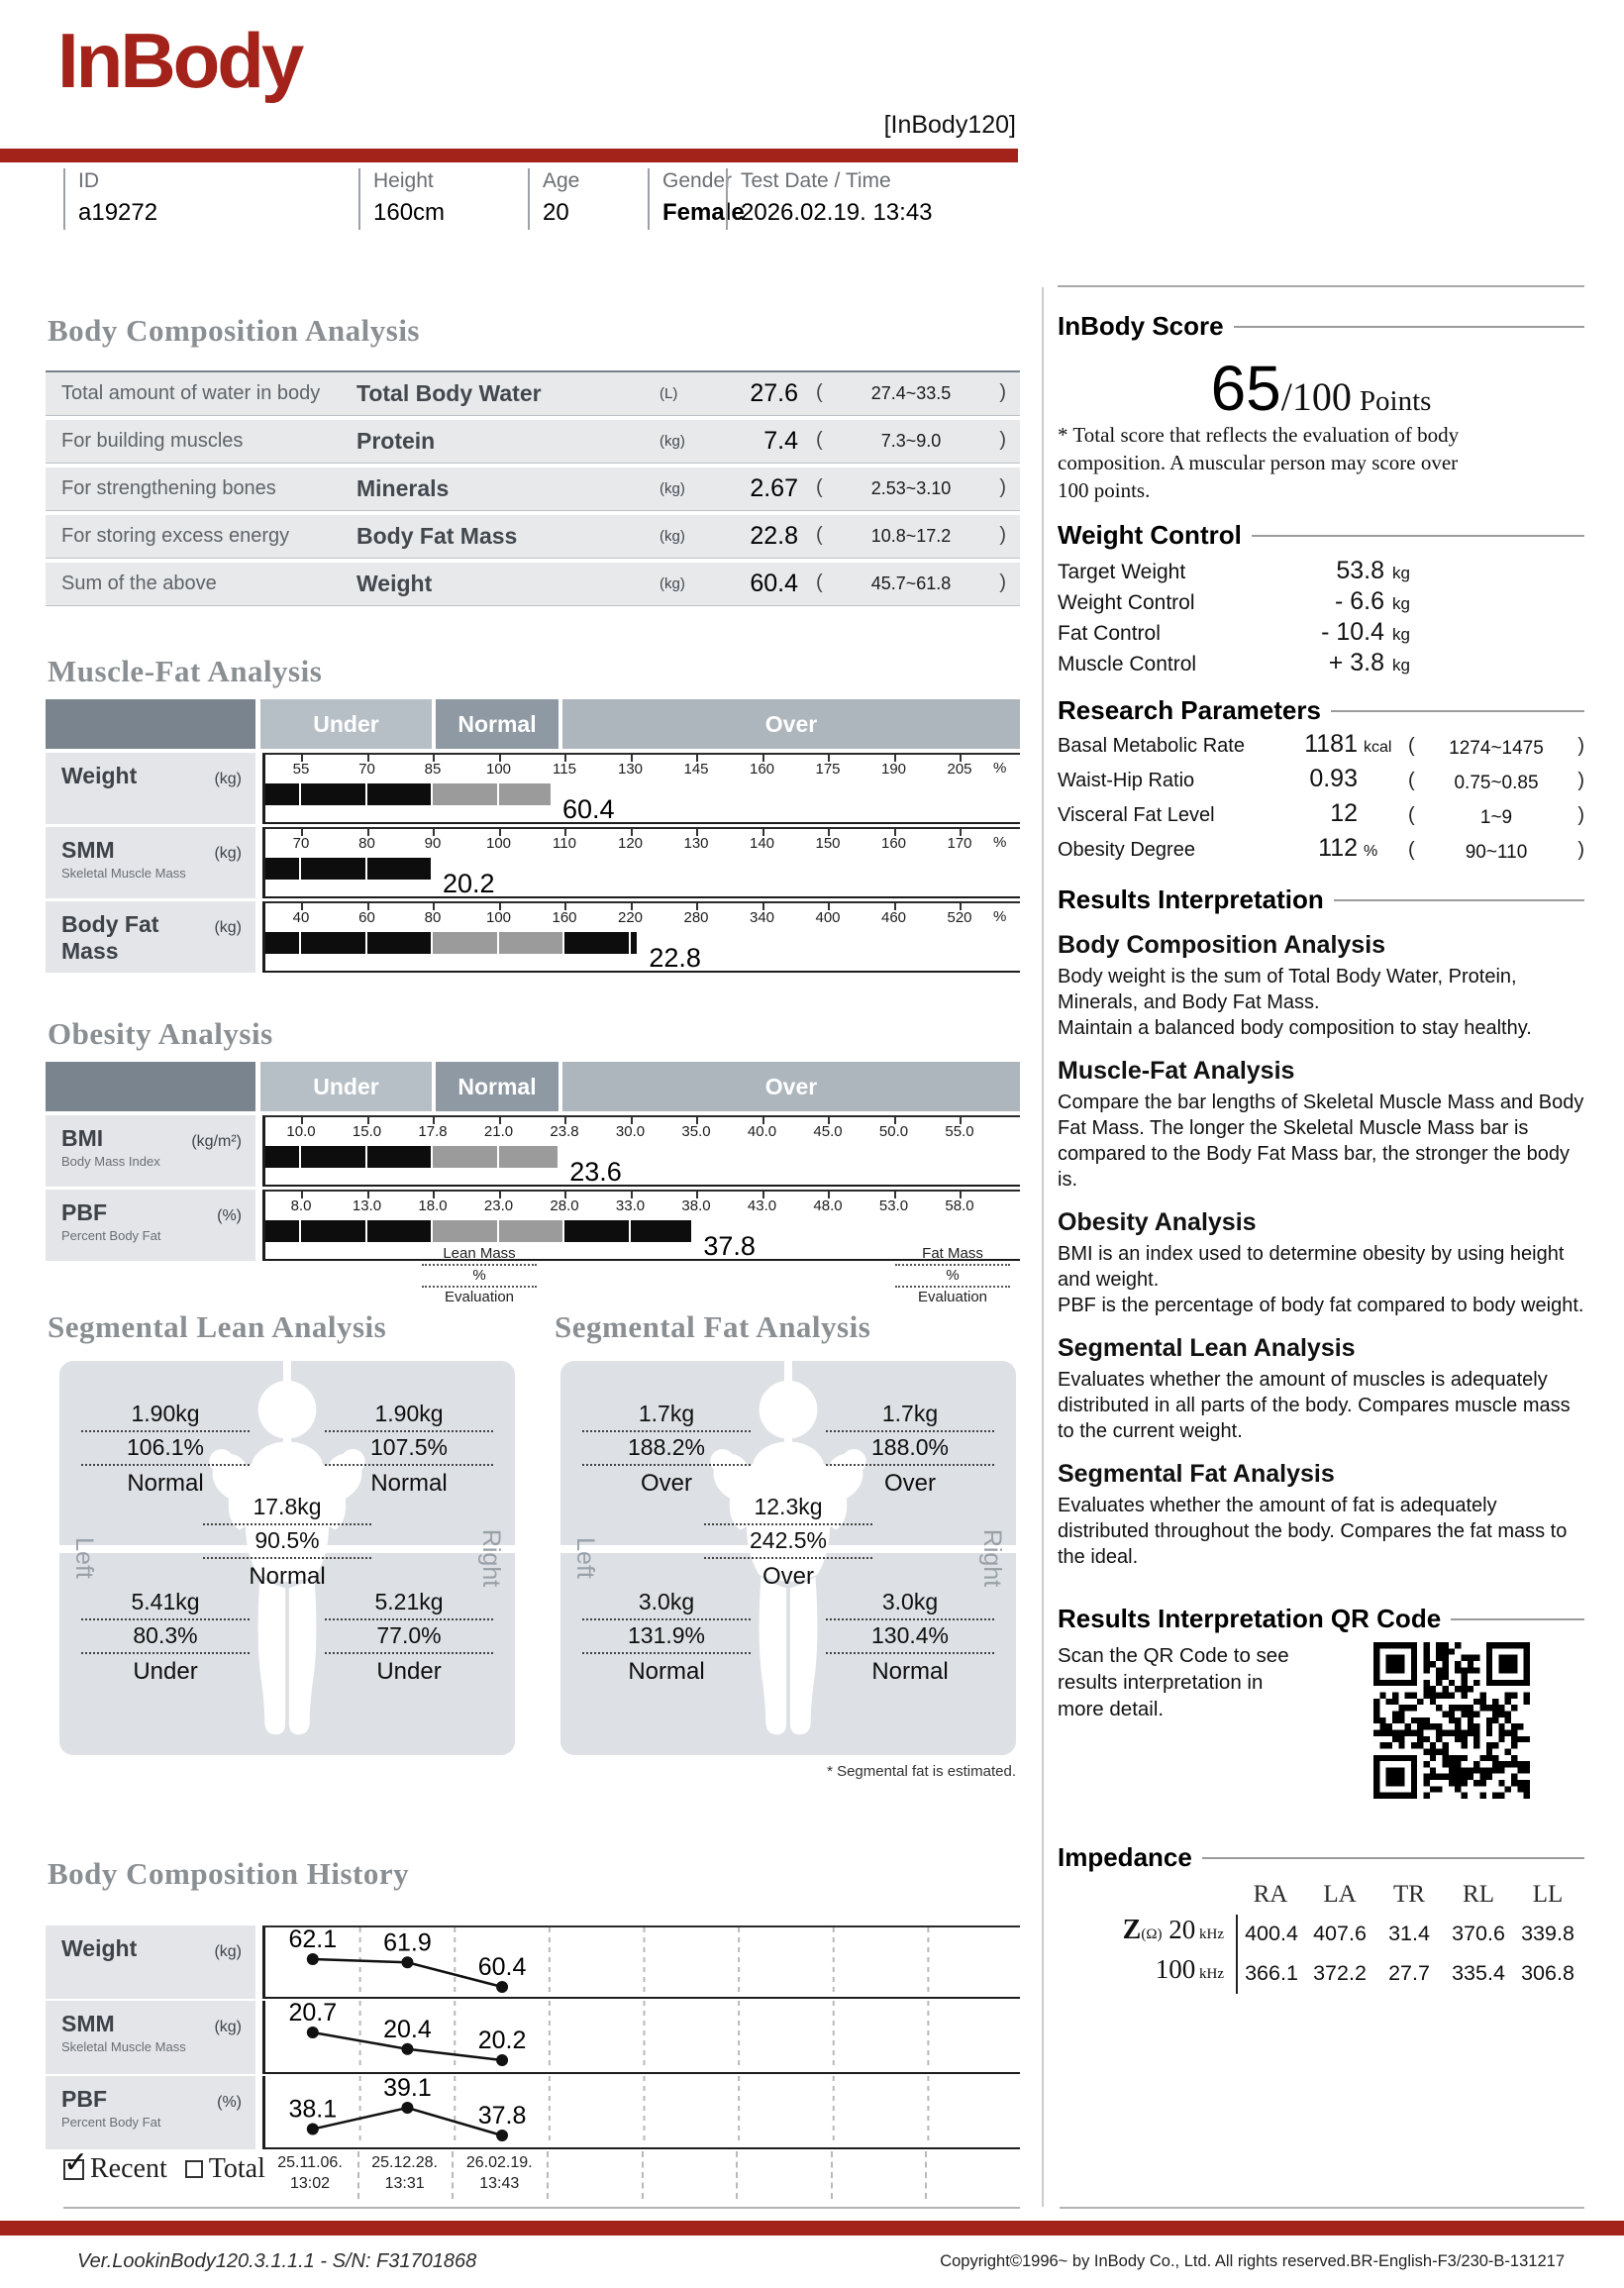 This screenshot has width=1624, height=2288. I want to click on segment-percent-value: 242.5%, so click(788, 1542).